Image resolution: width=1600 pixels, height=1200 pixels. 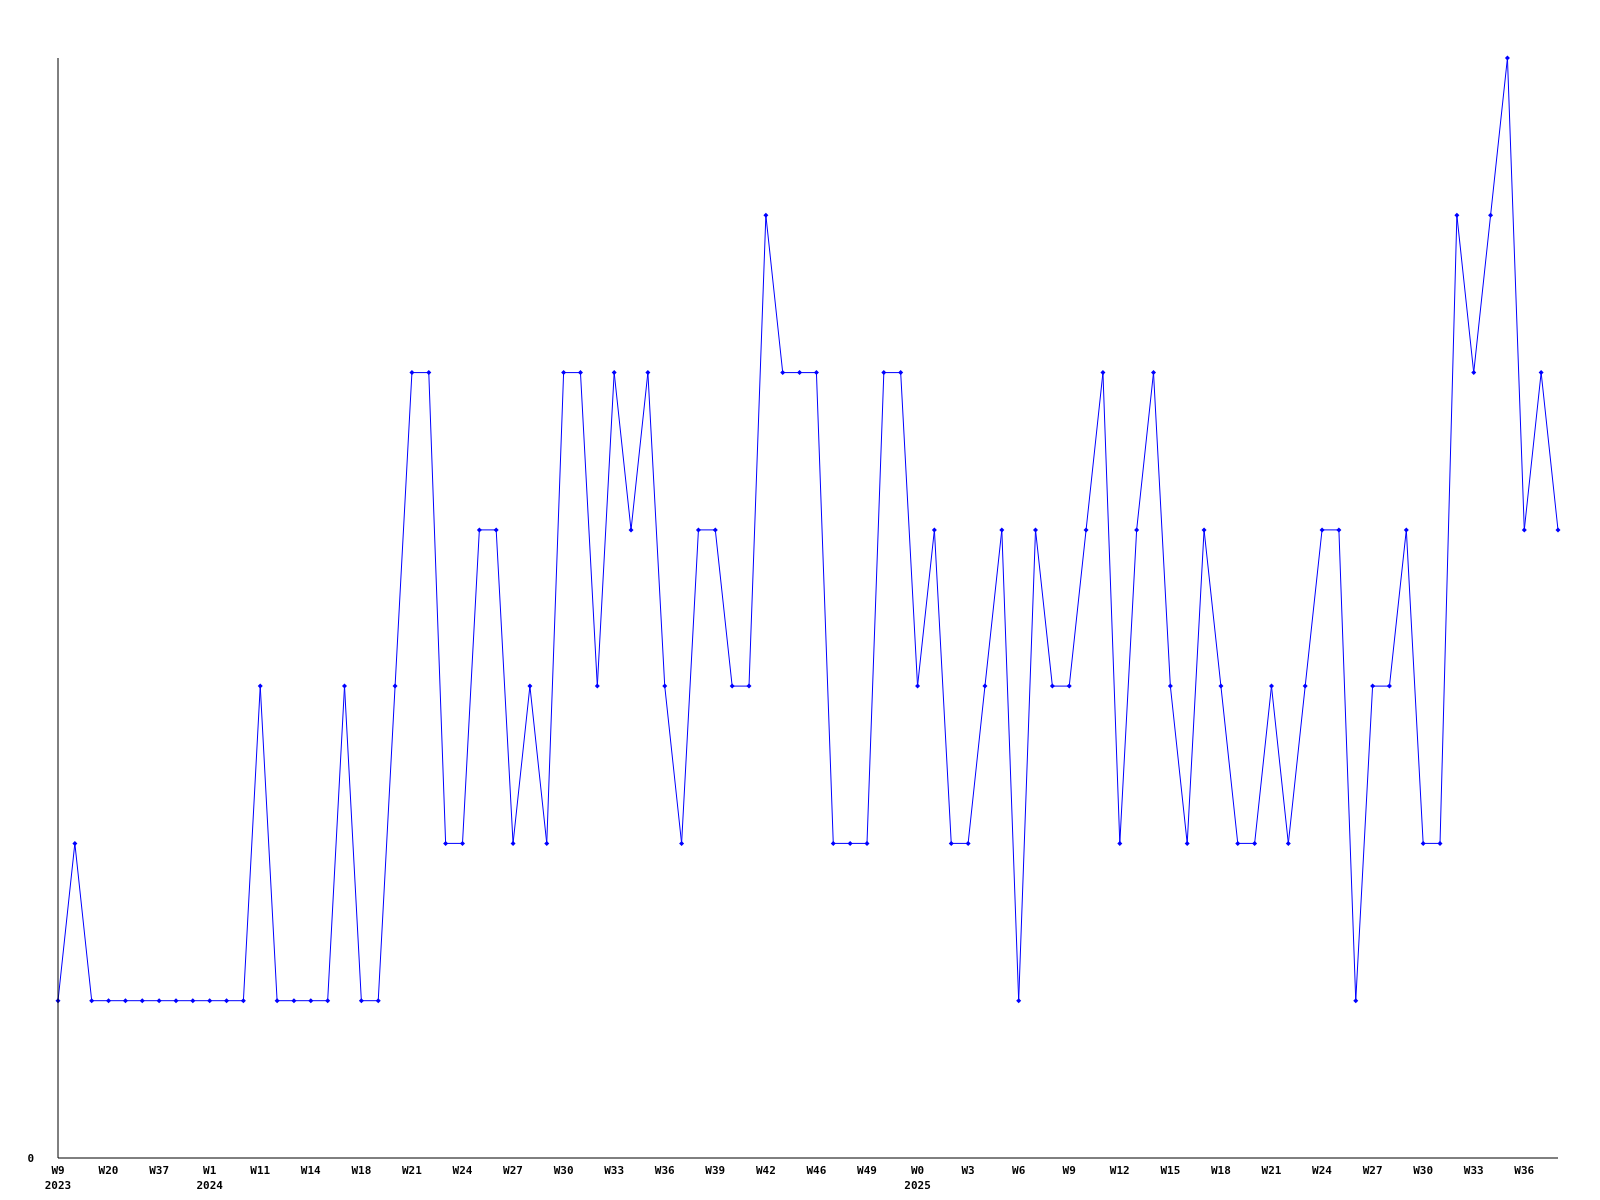 I want to click on x-tick-label: W49, so click(x=867, y=1170).